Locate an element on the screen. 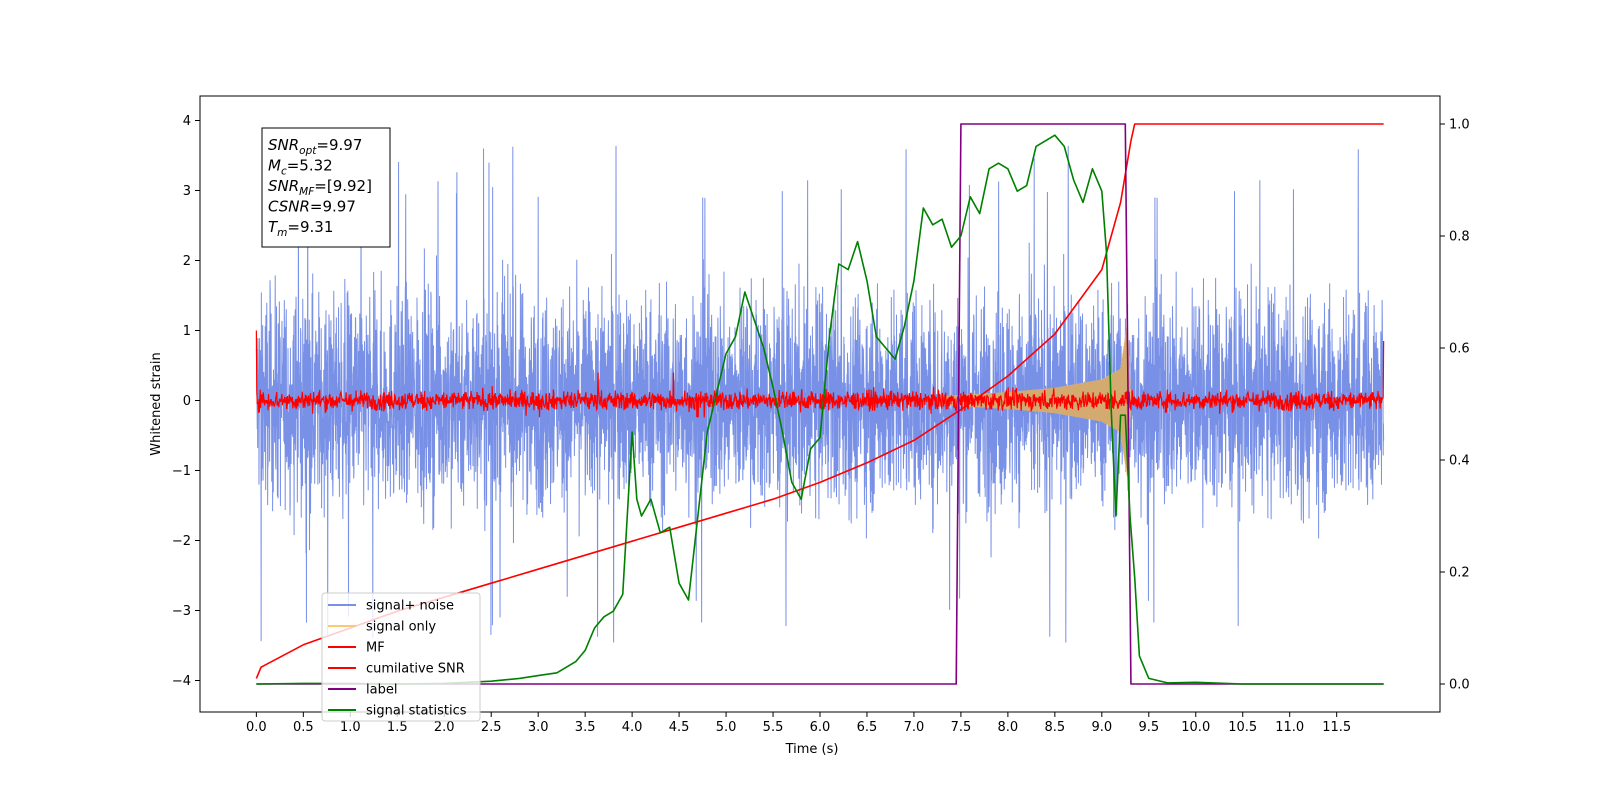 This screenshot has height=800, width=1600. series-mf is located at coordinates (820, 374).